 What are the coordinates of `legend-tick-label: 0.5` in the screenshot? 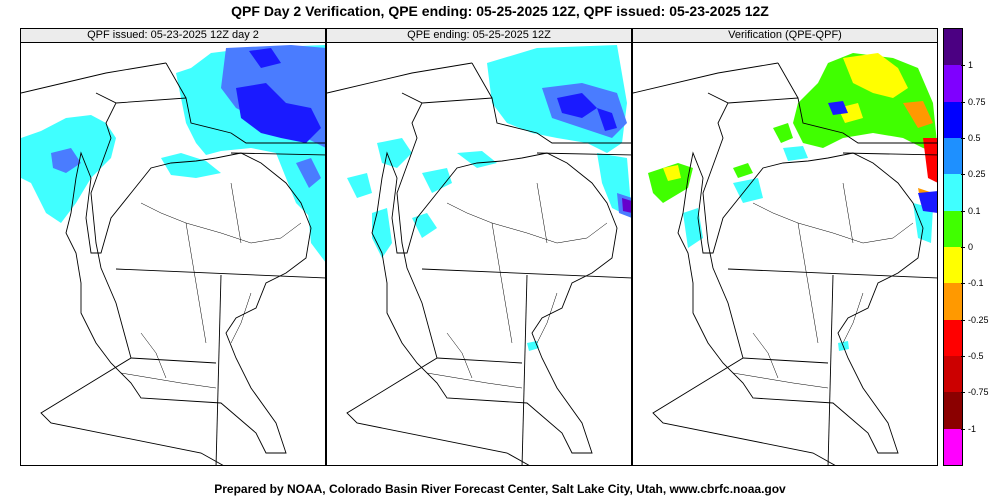 It's located at (974, 138).